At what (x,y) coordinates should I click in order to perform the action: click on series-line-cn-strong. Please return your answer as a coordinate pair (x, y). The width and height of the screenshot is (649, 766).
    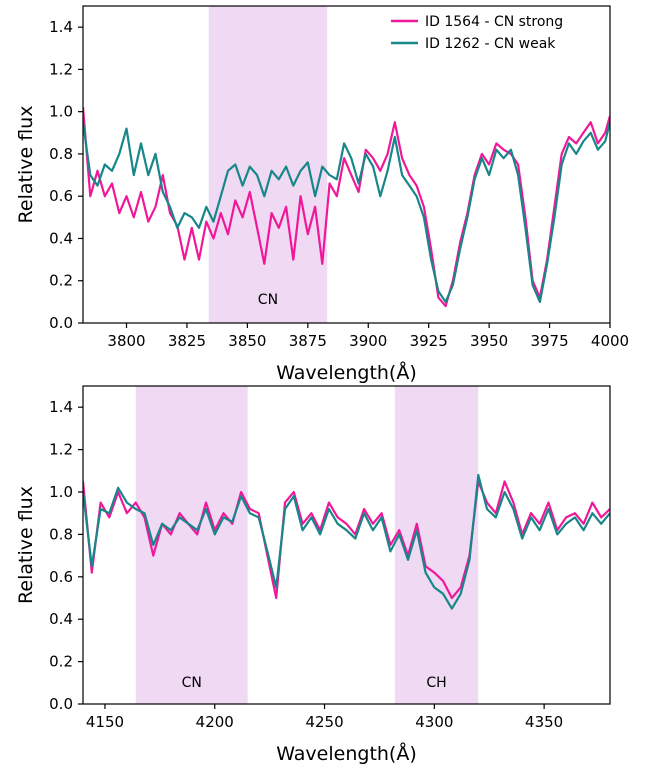
    Looking at the image, I should click on (346, 540).